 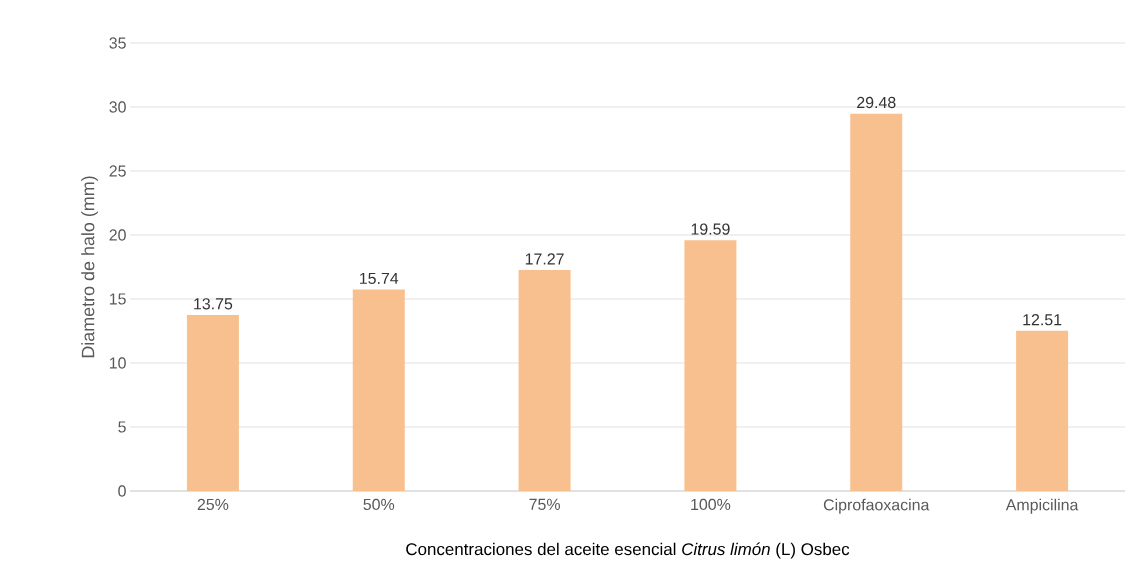 I want to click on x-tick-label: 50%, so click(x=379, y=504).